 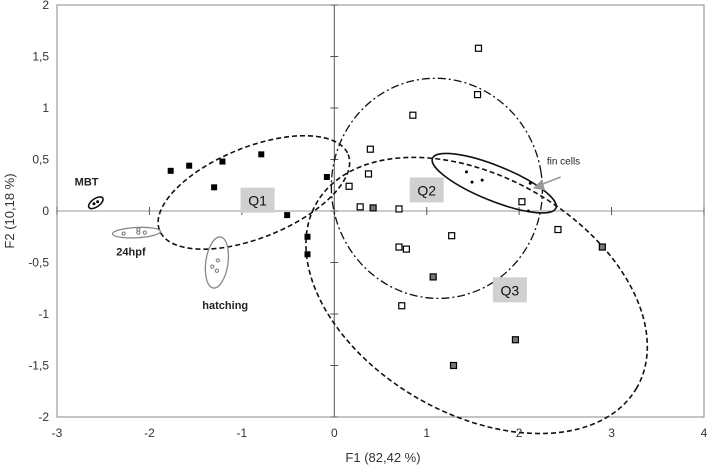 What do you see at coordinates (382, 457) in the screenshot?
I see `x-axis-label: F1 (82,42 %)` at bounding box center [382, 457].